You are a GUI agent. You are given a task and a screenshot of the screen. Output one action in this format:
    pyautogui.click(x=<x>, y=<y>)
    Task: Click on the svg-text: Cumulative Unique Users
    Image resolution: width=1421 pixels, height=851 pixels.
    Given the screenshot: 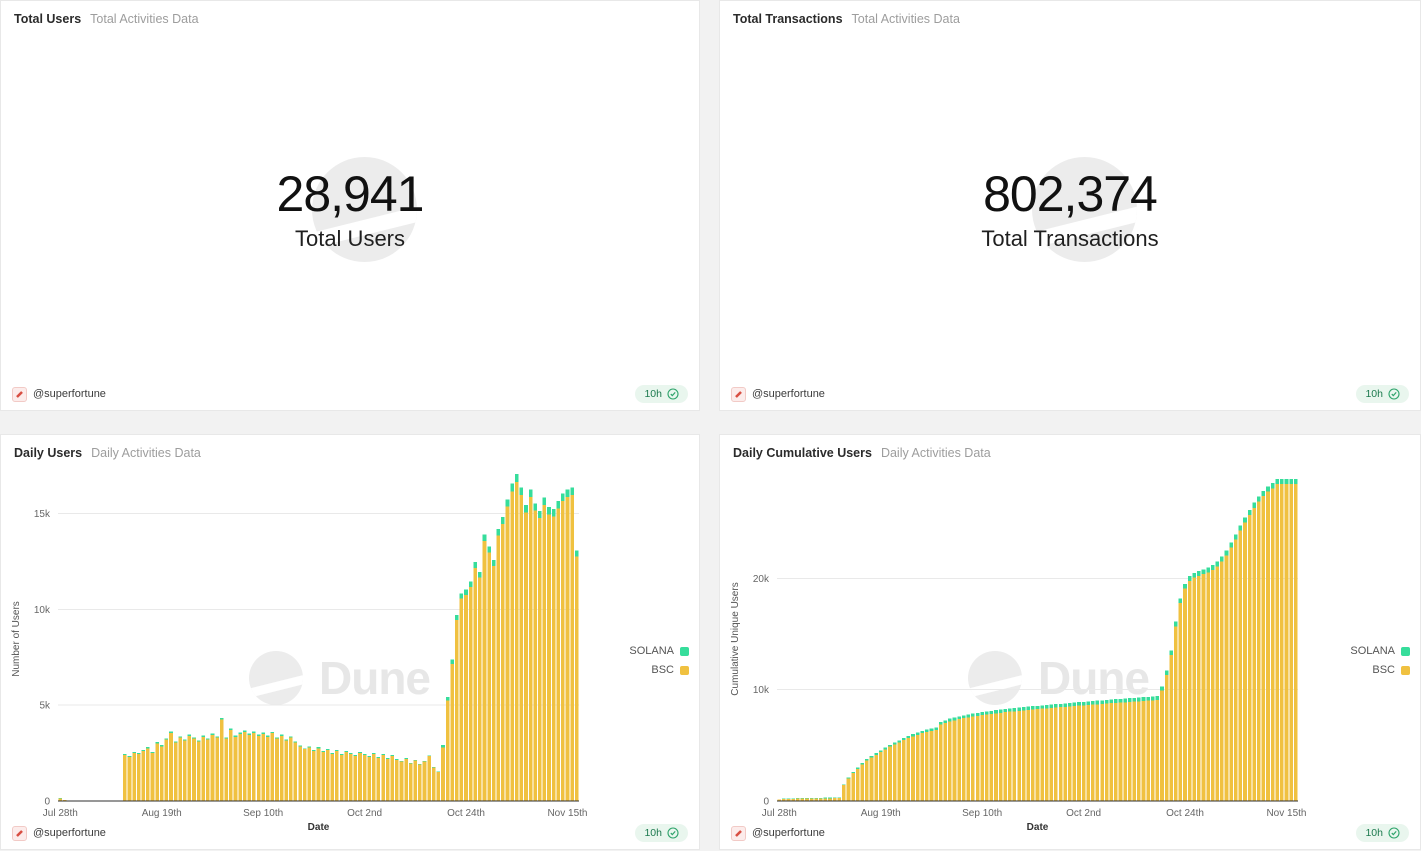 What is the action you would take?
    pyautogui.click(x=735, y=638)
    